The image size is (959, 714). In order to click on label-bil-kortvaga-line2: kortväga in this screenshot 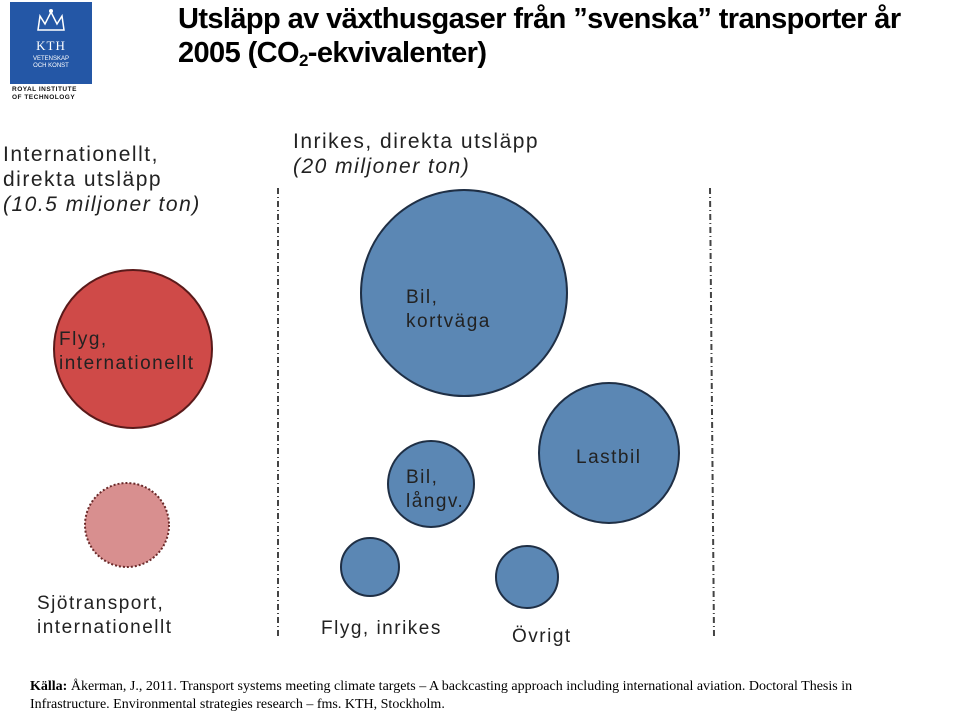, I will do `click(448, 321)`.